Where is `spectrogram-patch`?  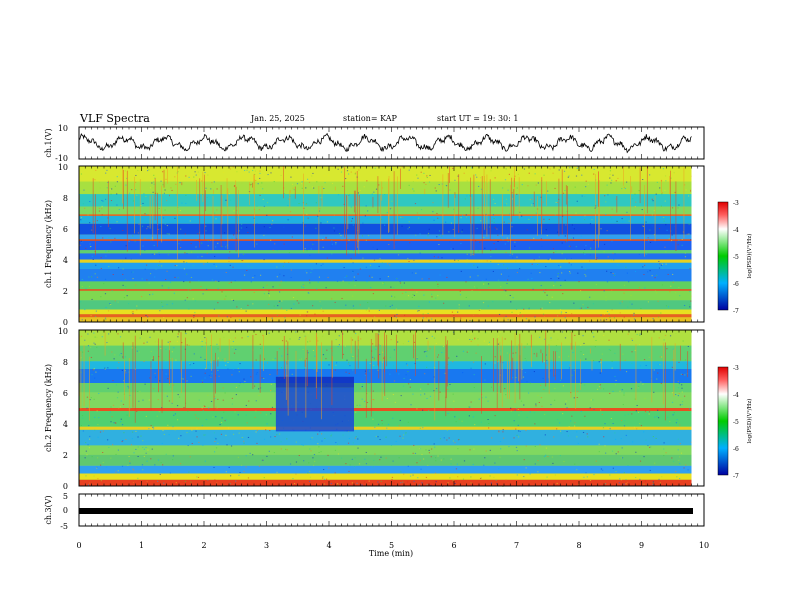
spectrogram-patch is located at coordinates (314, 382).